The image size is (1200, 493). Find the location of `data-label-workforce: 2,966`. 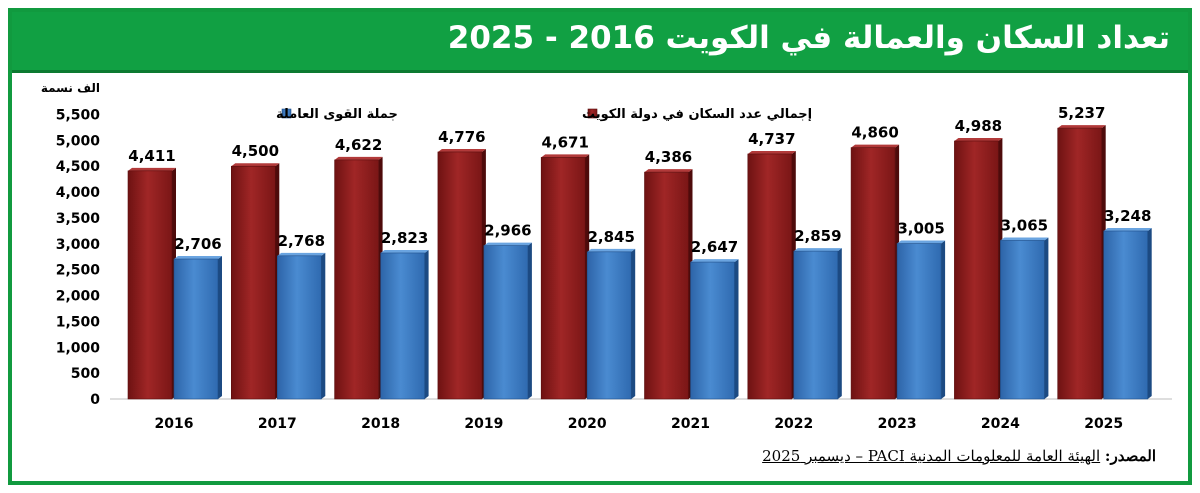

data-label-workforce: 2,966 is located at coordinates (507, 231).